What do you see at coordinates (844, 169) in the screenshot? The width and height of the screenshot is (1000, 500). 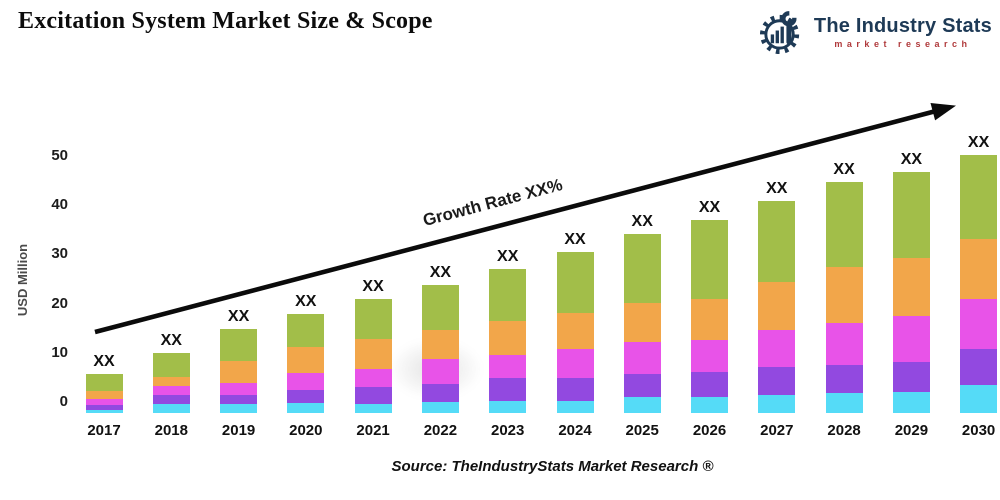 I see `bar-value-label-2028: XX` at bounding box center [844, 169].